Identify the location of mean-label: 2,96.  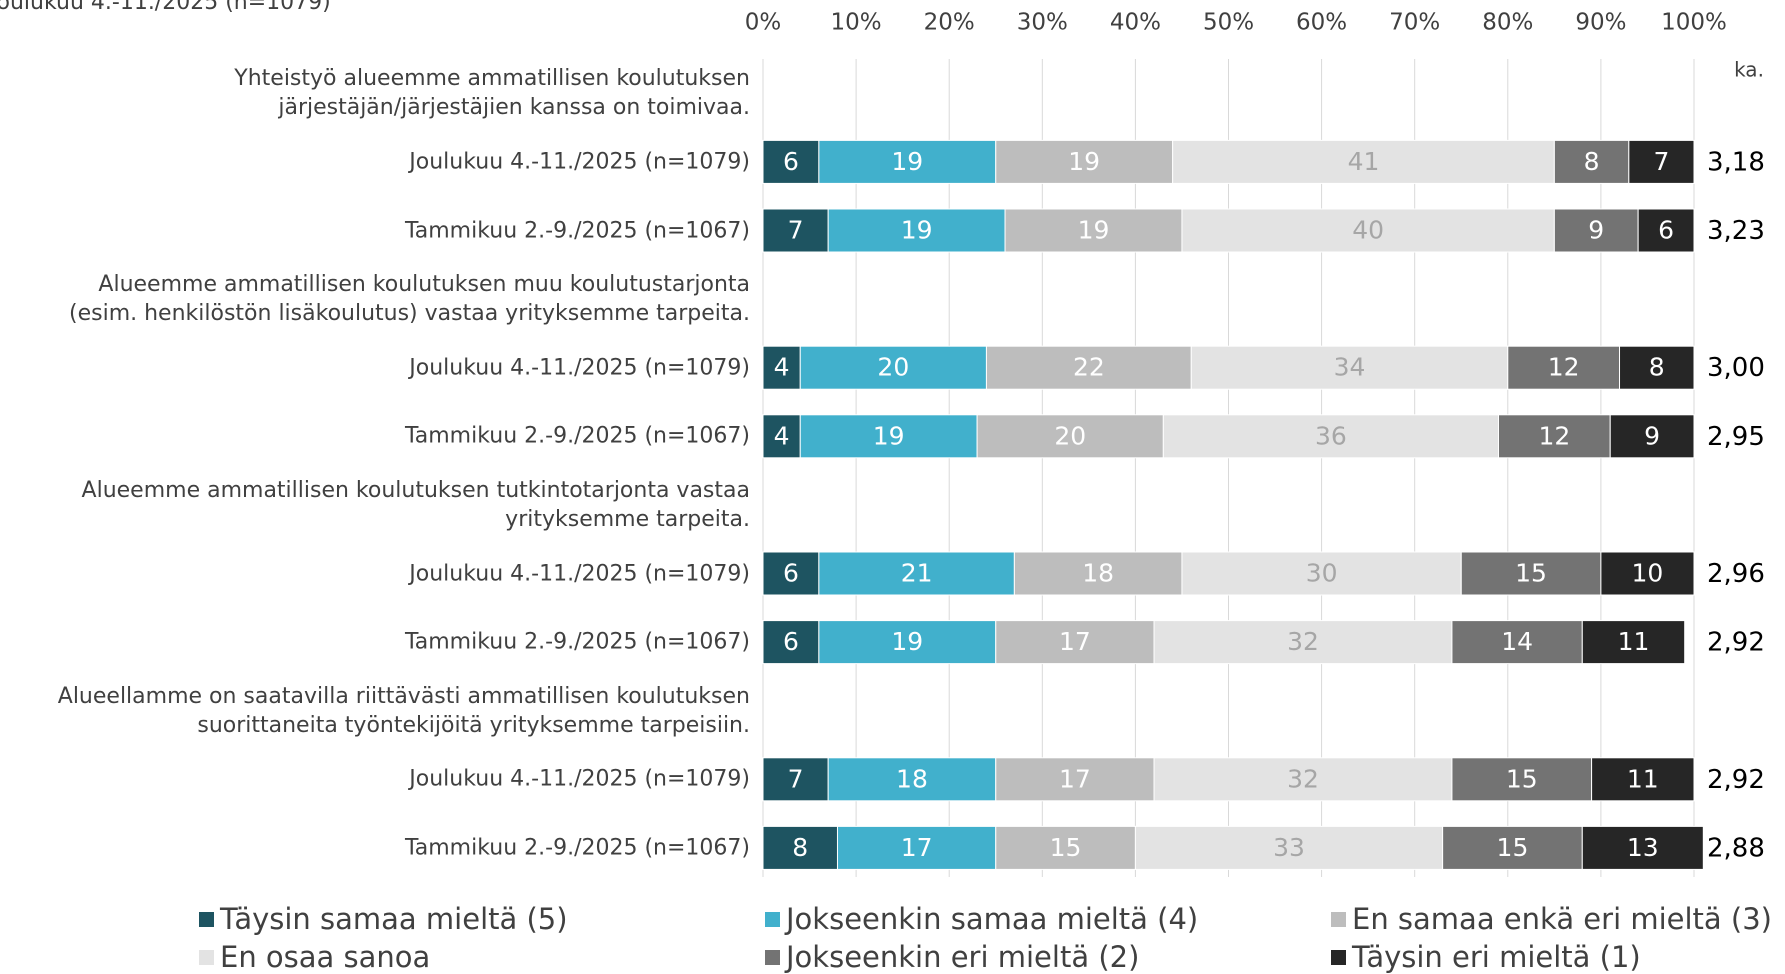
(1736, 574).